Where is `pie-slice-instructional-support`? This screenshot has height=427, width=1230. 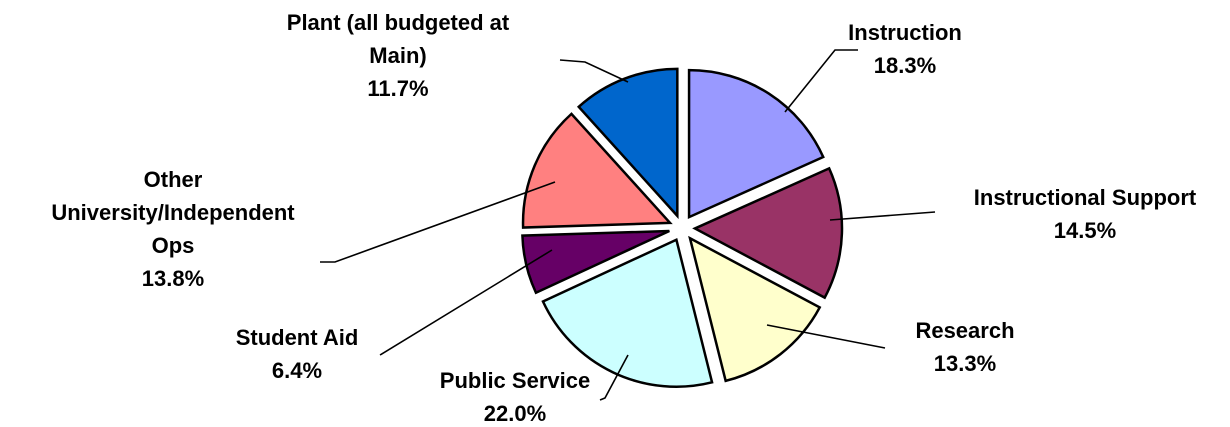 pie-slice-instructional-support is located at coordinates (768, 233).